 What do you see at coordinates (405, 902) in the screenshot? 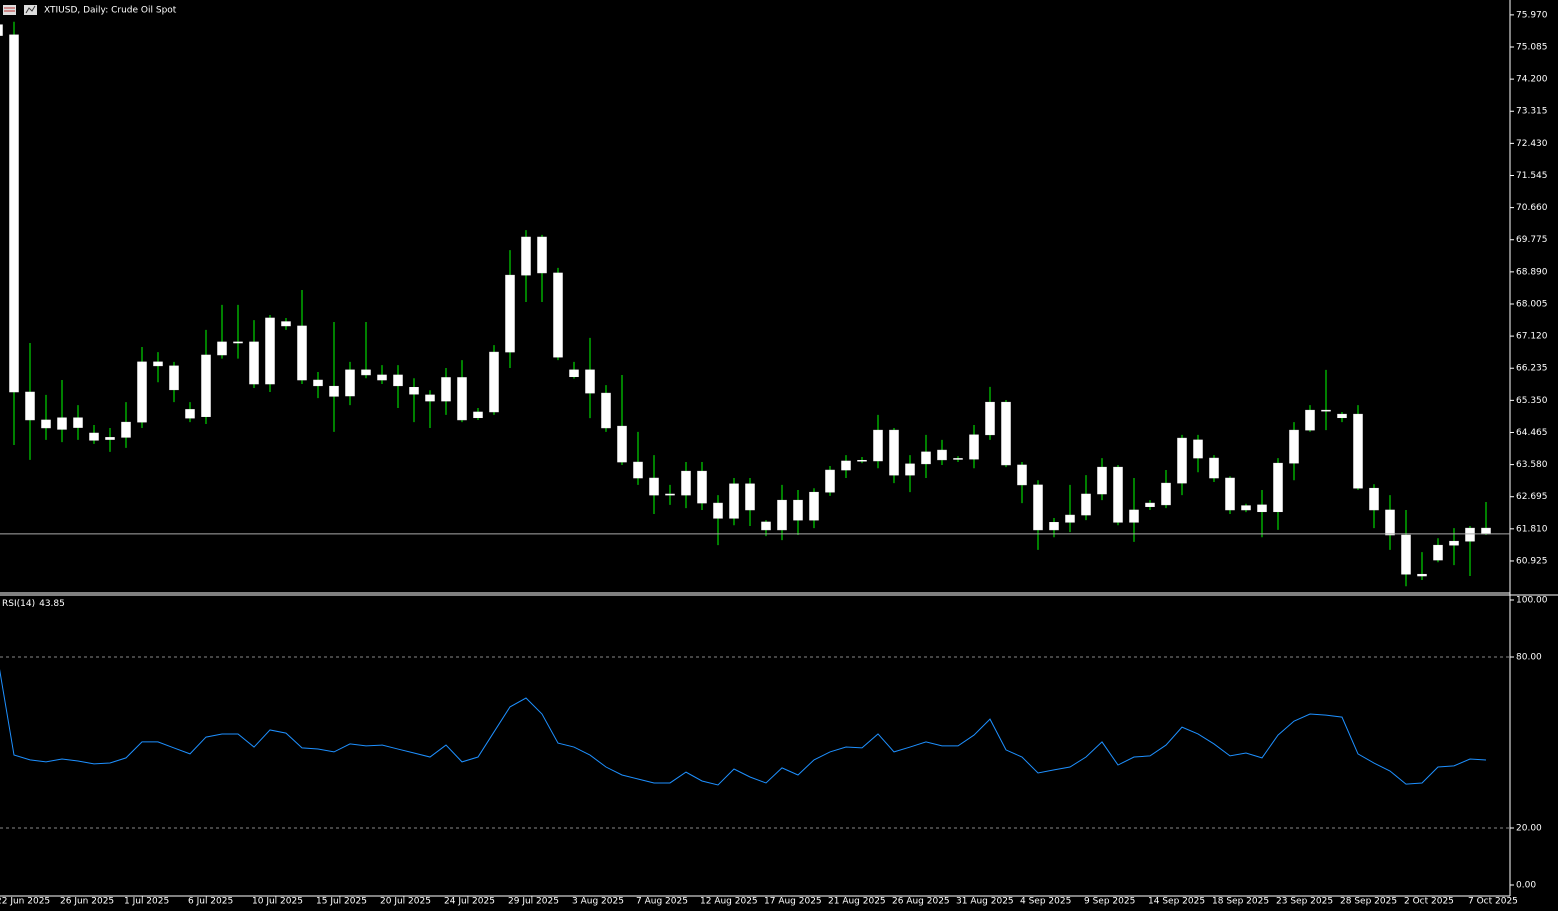
I see `x-tick-label: 20 Jul 2025` at bounding box center [405, 902].